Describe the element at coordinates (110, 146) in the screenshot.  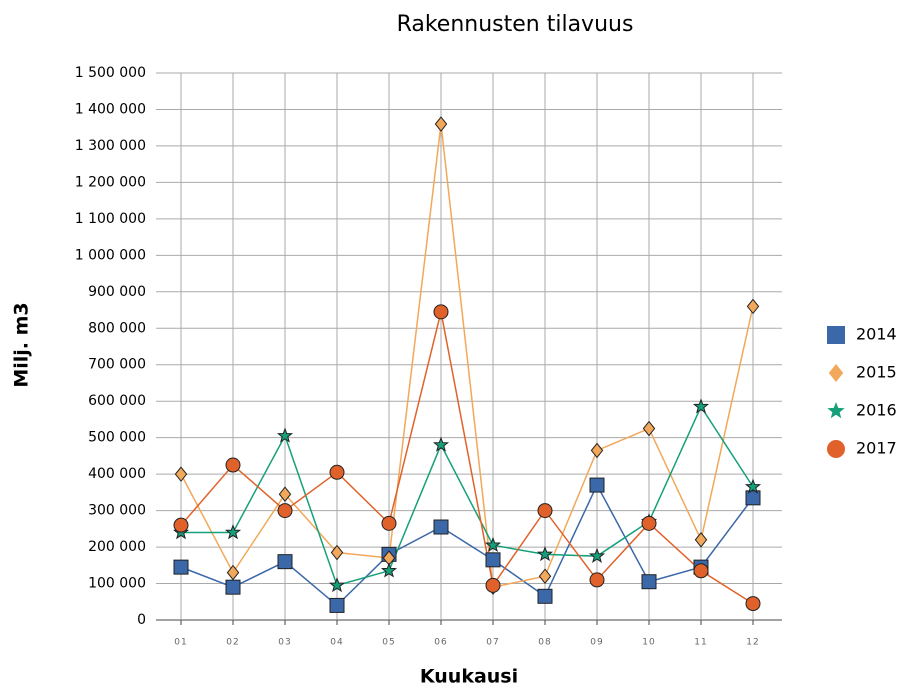
I see `y-tick-label: 1 300 000` at that location.